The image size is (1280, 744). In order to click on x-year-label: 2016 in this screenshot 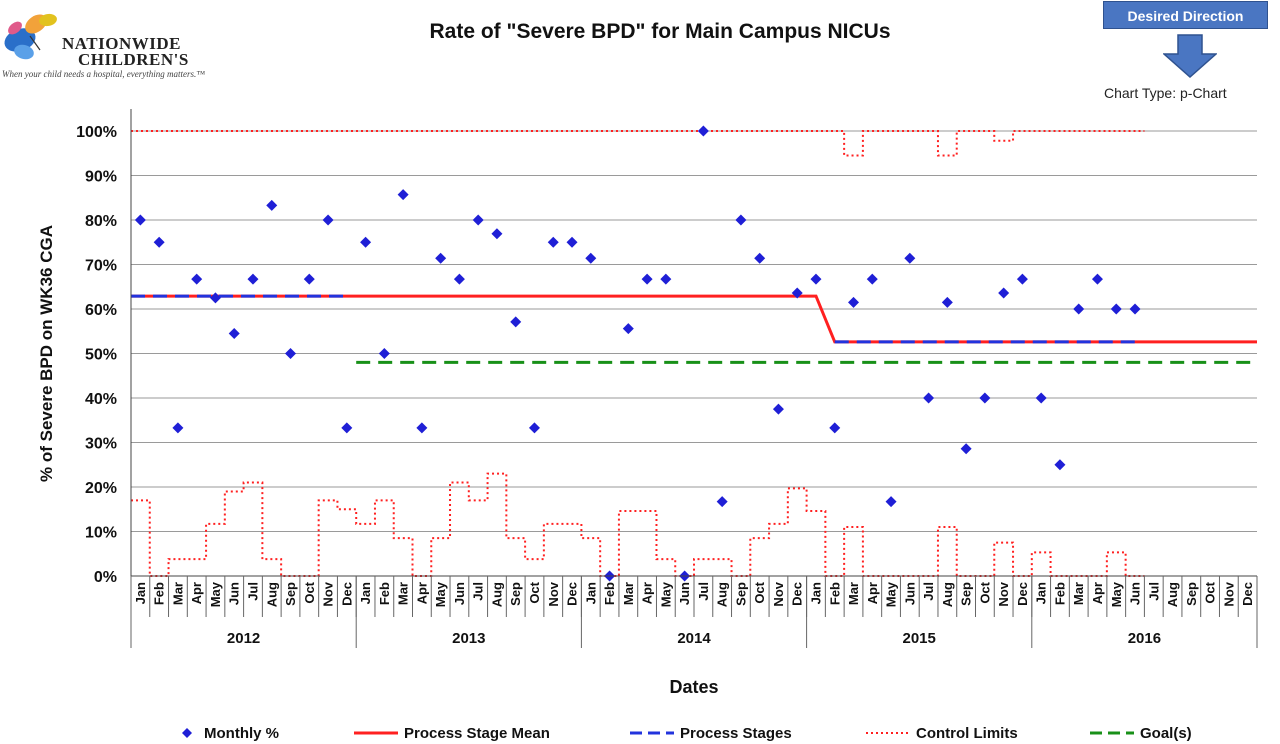, I will do `click(1144, 638)`.